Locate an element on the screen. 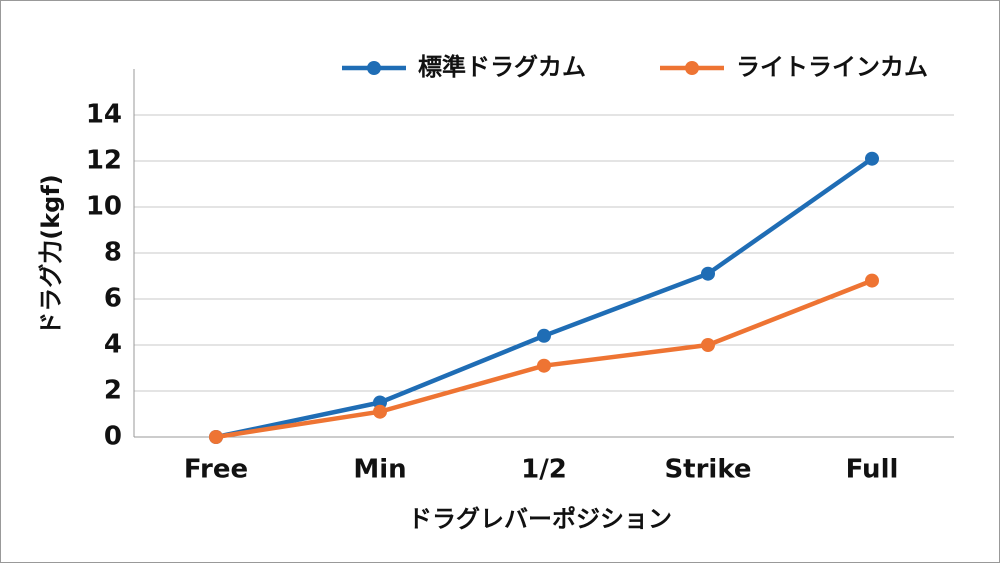 The image size is (1000, 563). legend-label: ライトラインカム is located at coordinates (832, 67).